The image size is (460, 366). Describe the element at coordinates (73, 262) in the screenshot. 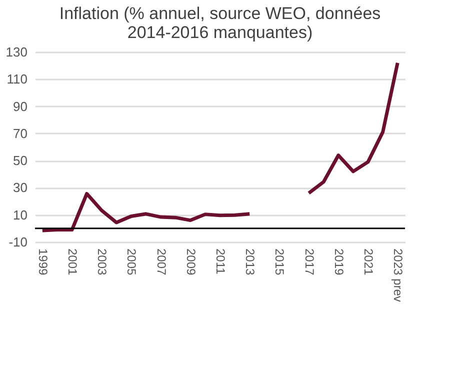

I see `x-tick-label: 2001` at that location.